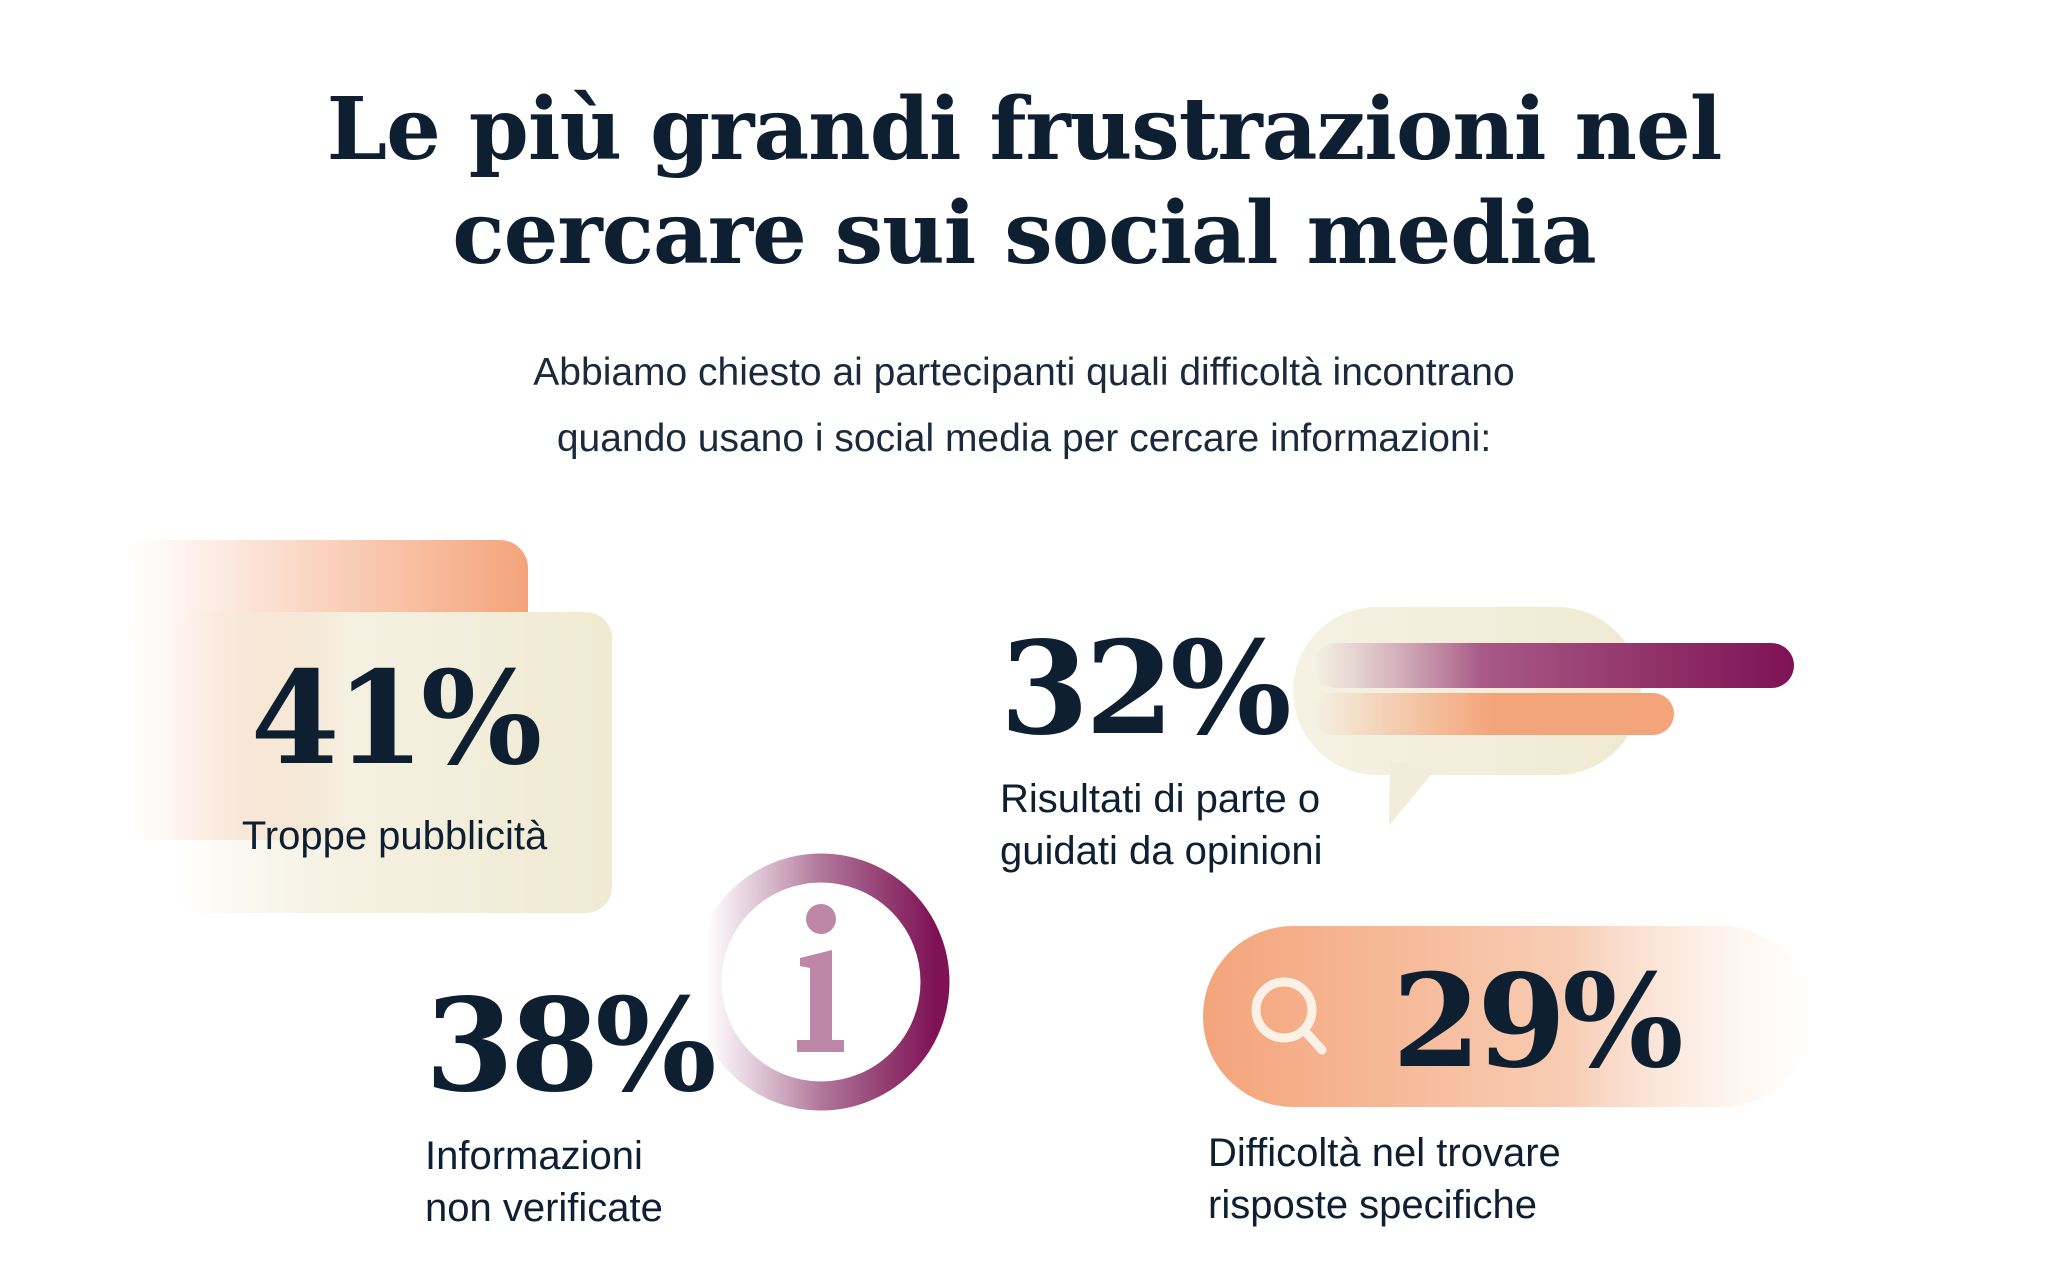  Describe the element at coordinates (544, 1208) in the screenshot. I see `label-line-2: non verificate` at that location.